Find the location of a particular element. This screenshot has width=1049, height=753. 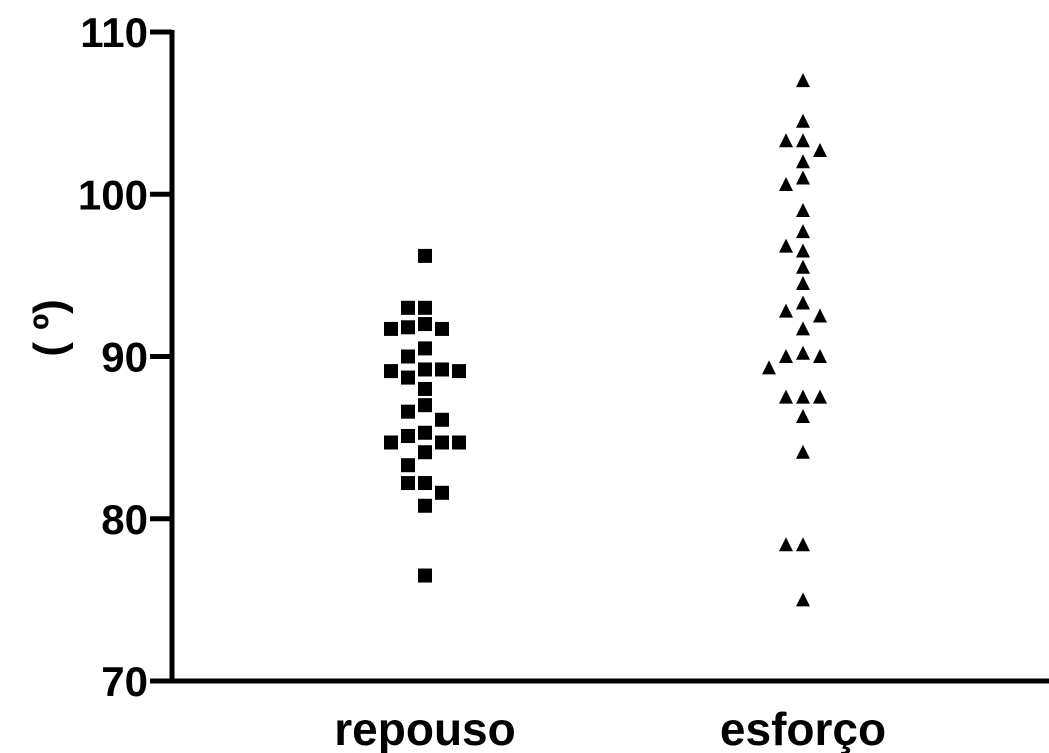

y-tick-label: 80 is located at coordinates (124, 519).